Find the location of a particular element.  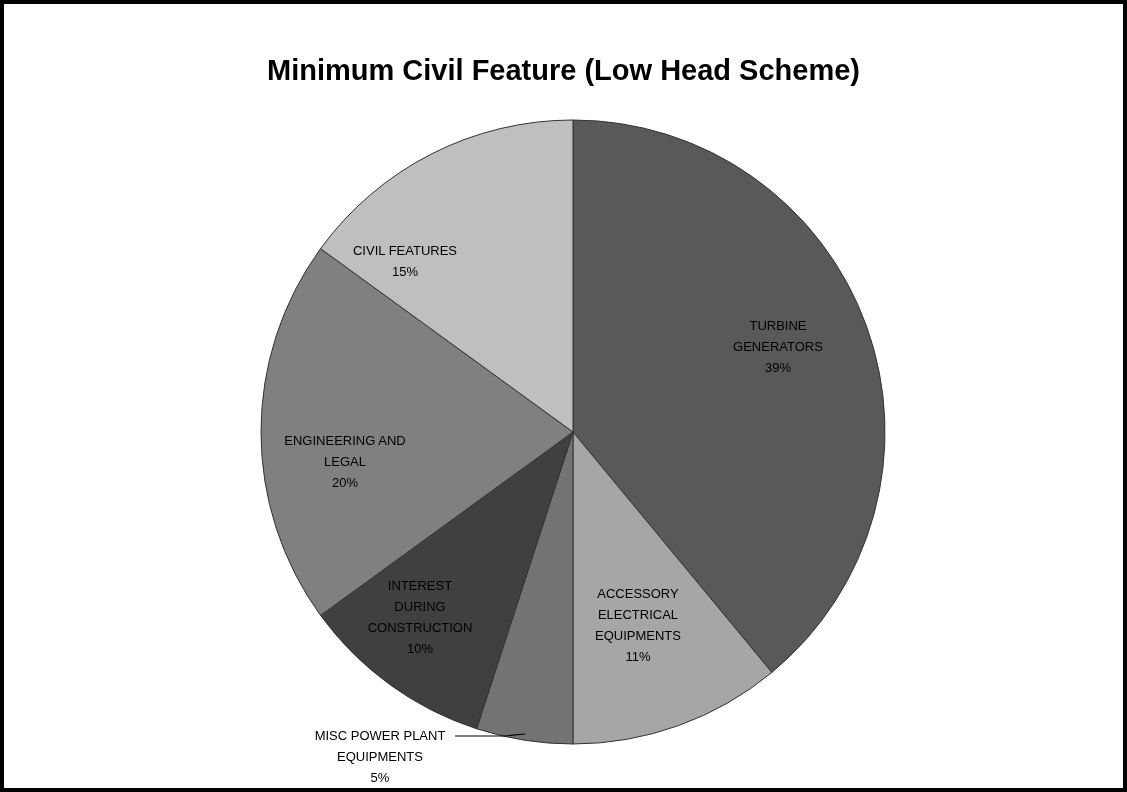

data-label: 39% is located at coordinates (778, 367).